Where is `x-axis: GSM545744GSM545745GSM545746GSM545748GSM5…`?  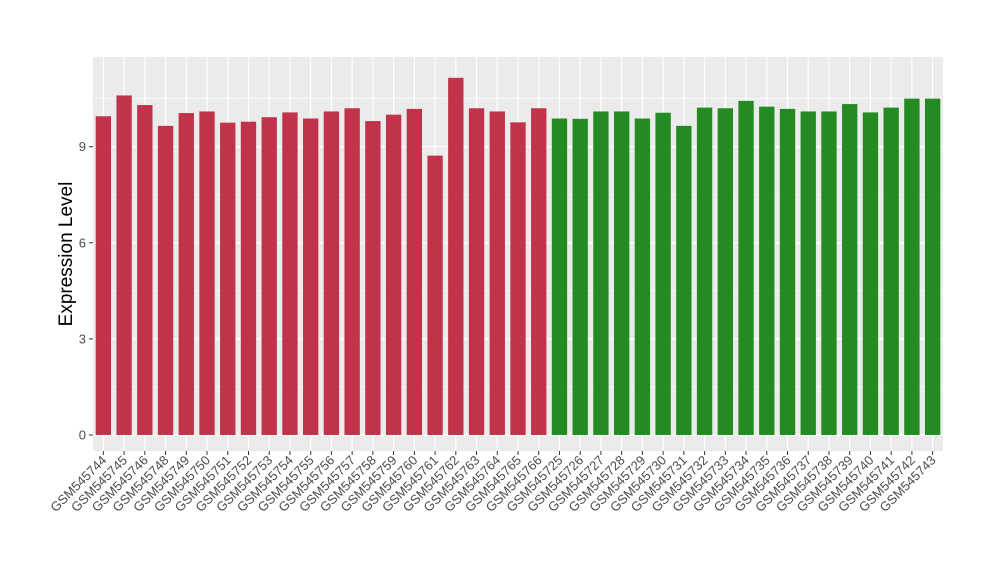 x-axis: GSM545744GSM545745GSM545746GSM545748GSM5… is located at coordinates (493, 483).